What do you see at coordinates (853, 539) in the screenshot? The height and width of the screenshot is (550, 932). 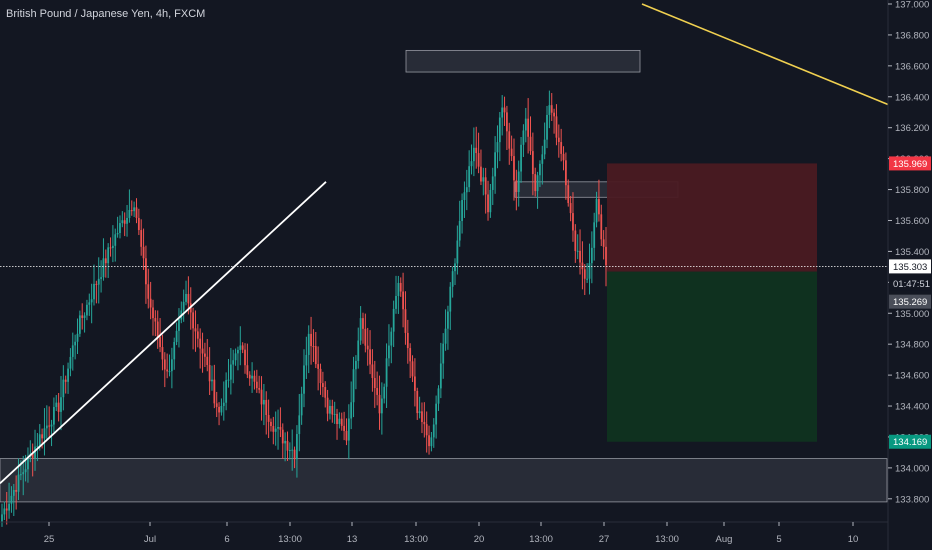 I see `time-tick-label: 10` at bounding box center [853, 539].